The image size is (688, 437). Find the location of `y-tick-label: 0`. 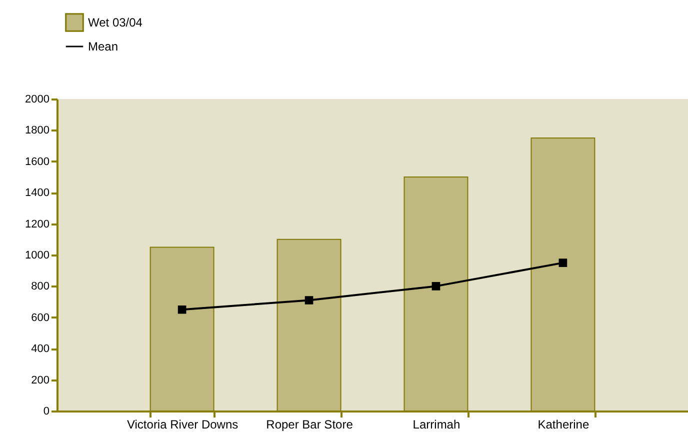

y-tick-label: 0 is located at coordinates (46, 412).